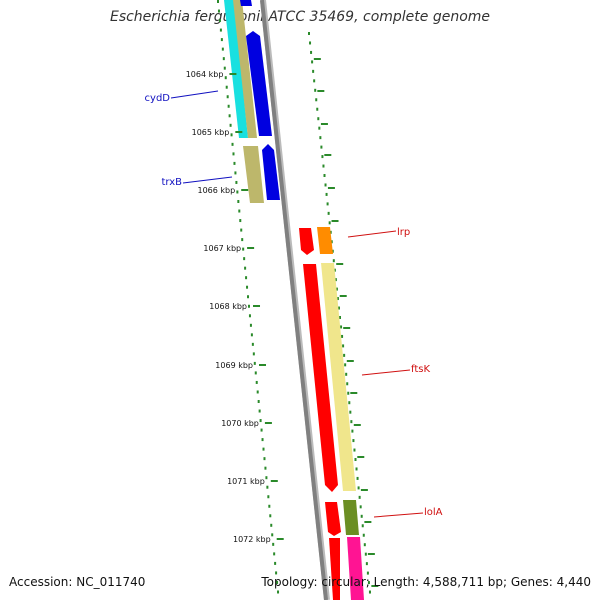 The width and height of the screenshot is (600, 600). What do you see at coordinates (398, 515) in the screenshot?
I see `gene-leader-lolA` at bounding box center [398, 515].